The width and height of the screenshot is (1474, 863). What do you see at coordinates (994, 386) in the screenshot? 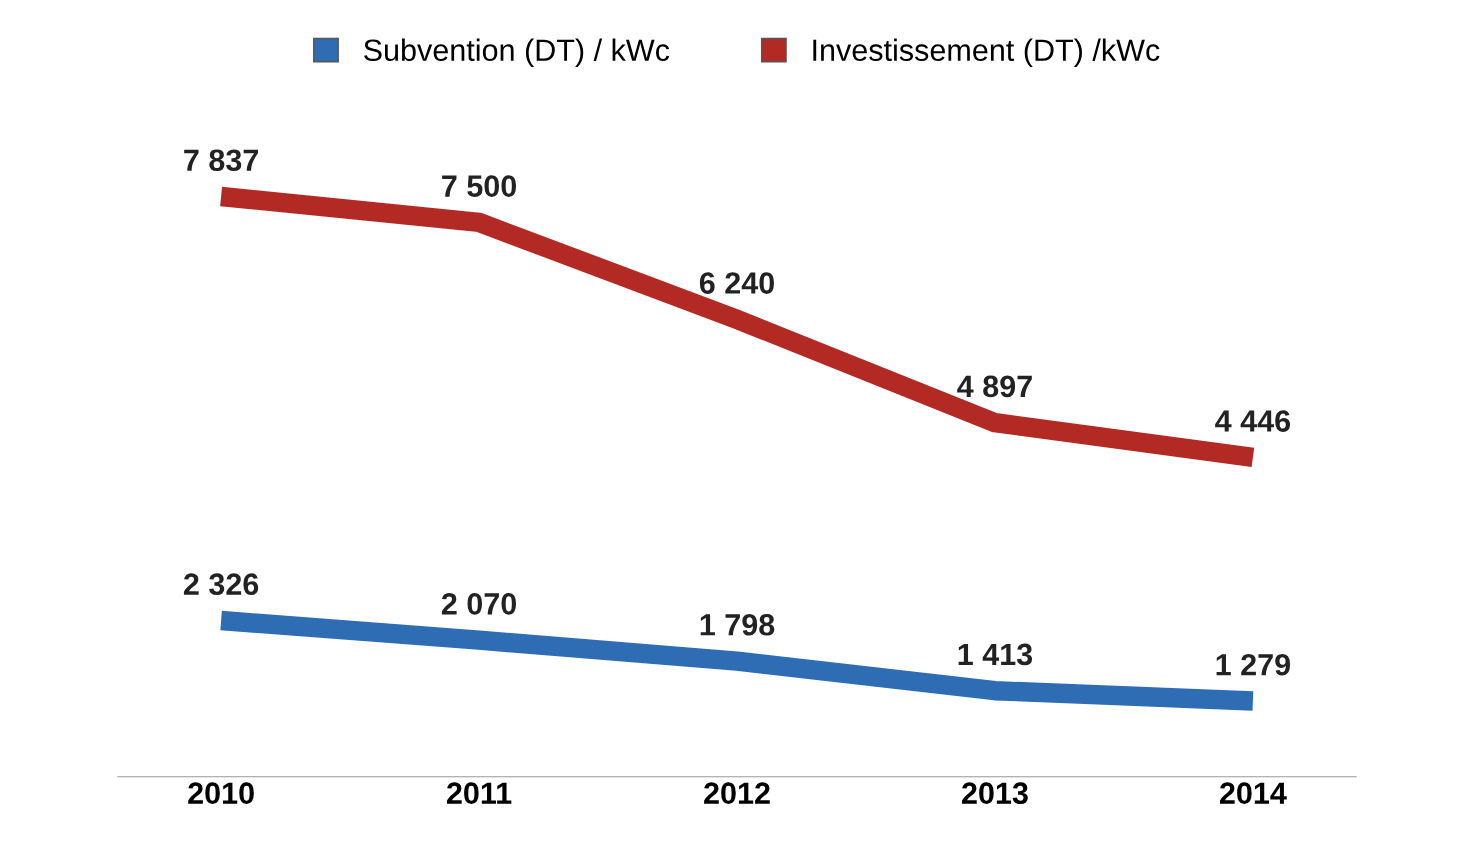
I see `data-label: 4 897` at bounding box center [994, 386].